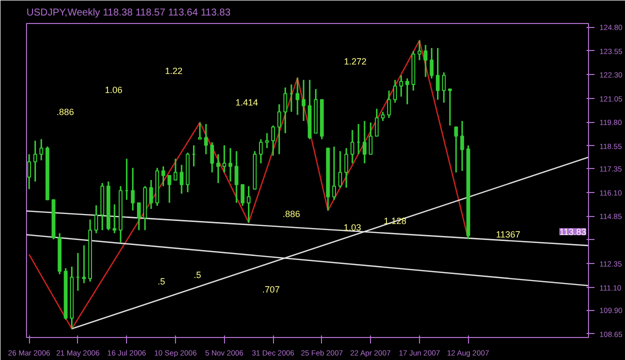  I want to click on annotation: 1.06, so click(113, 89).